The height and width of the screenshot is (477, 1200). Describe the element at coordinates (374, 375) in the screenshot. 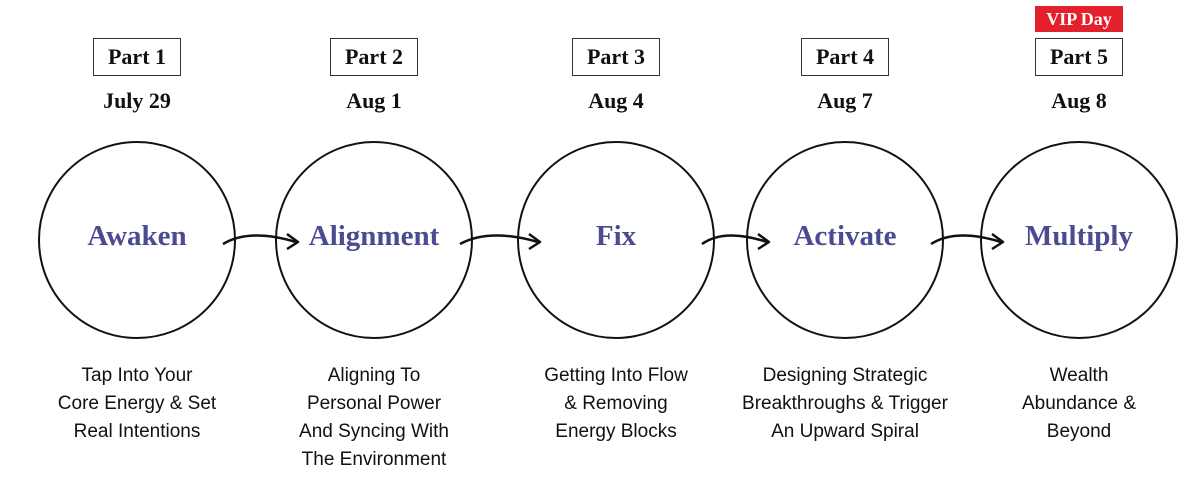

I see `description-line: Aligning To` at that location.